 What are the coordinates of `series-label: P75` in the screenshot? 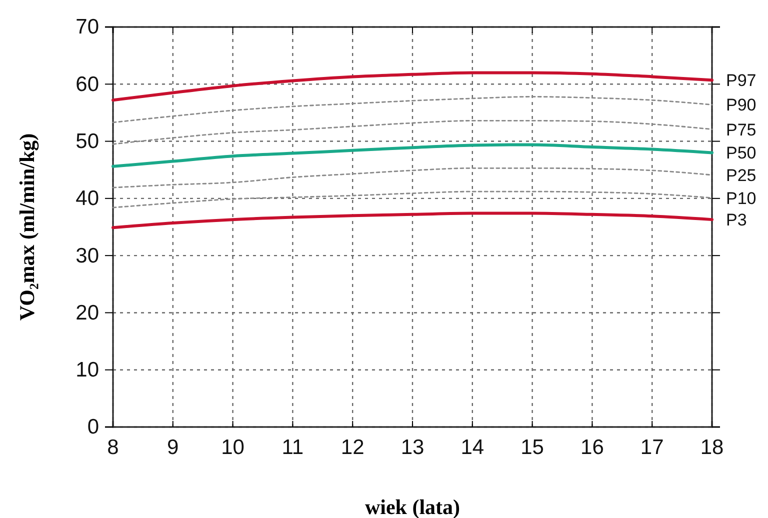 It's located at (741, 130).